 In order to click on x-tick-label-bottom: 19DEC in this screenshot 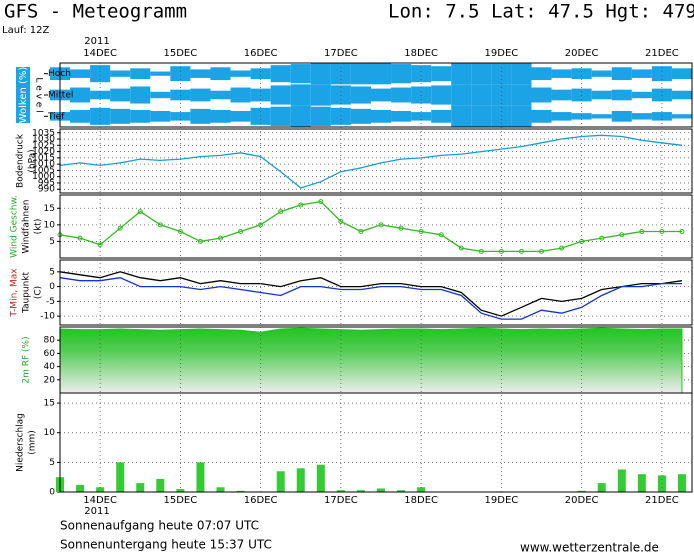, I will do `click(502, 500)`.